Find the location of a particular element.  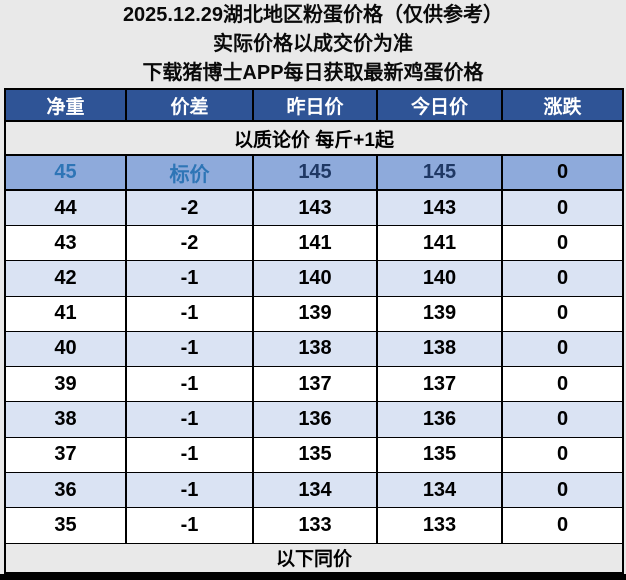

cell-yesterday: 141 is located at coordinates (315, 243).